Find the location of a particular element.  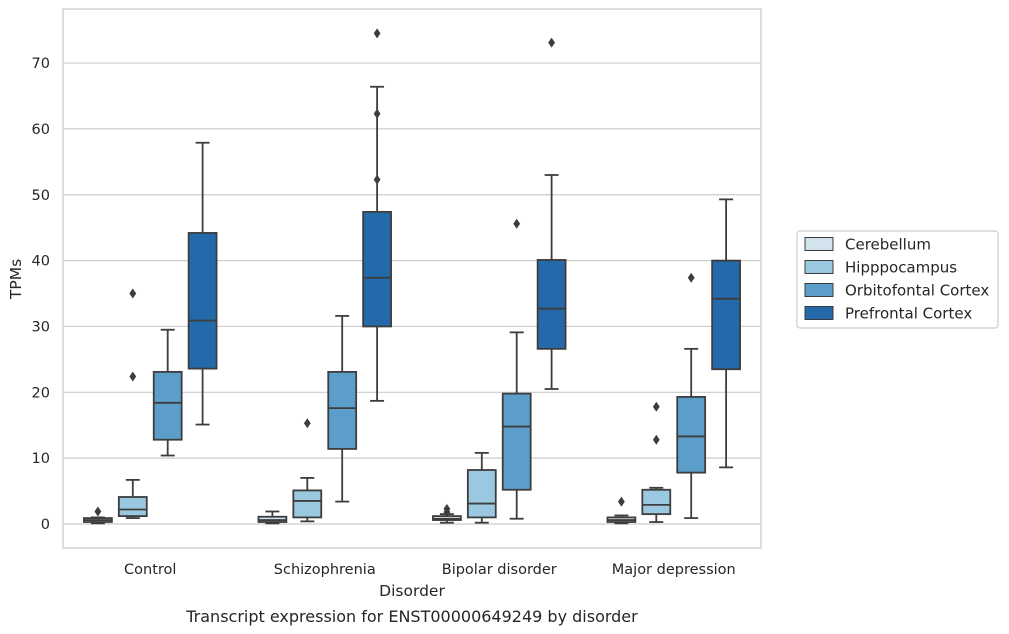

y-tick-label: 10 is located at coordinates (41, 459).